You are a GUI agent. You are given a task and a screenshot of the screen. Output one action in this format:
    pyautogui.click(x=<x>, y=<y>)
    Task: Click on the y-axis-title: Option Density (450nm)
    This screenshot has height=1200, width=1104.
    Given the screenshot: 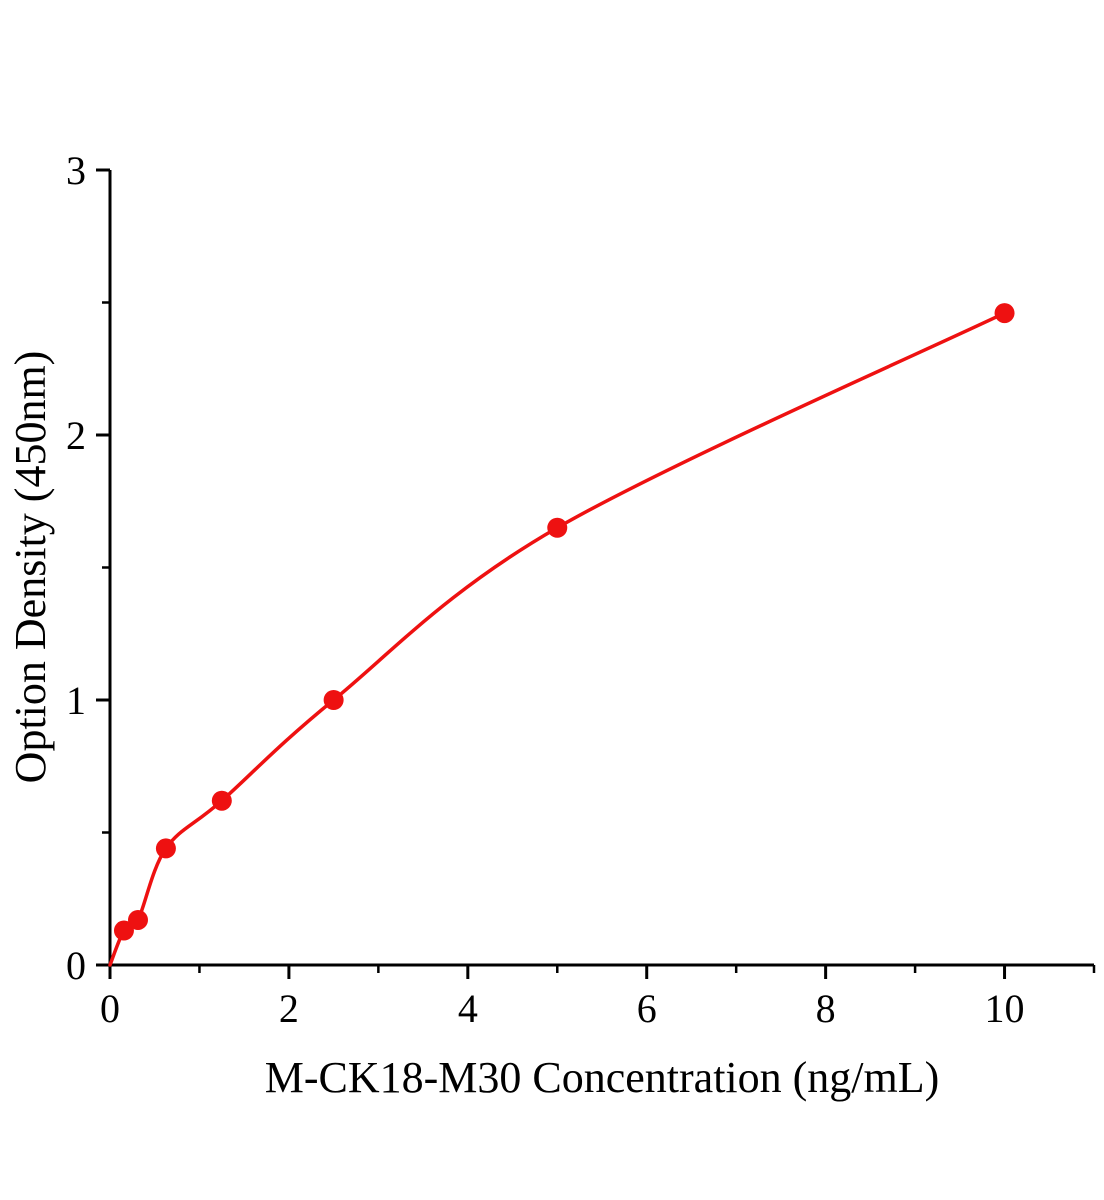 What is the action you would take?
    pyautogui.click(x=30, y=567)
    